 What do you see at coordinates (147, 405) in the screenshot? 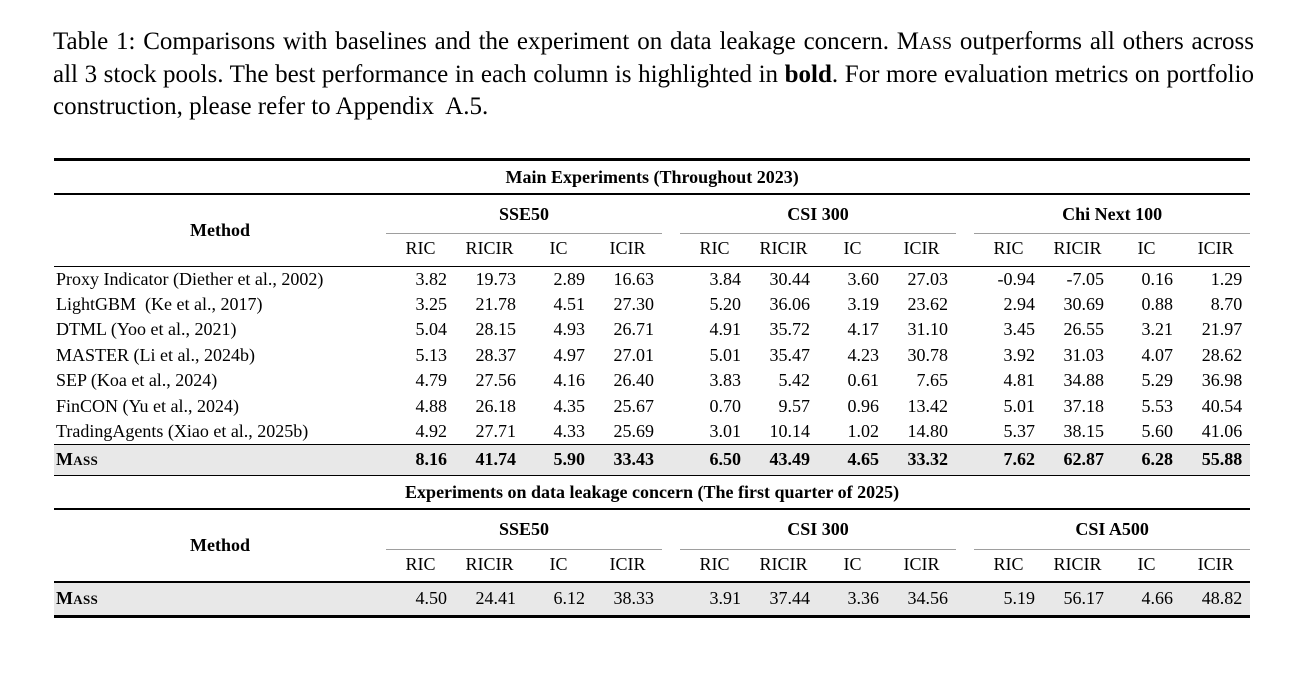
I see `method-cell: FinCON (Yu et al., 2024)` at bounding box center [147, 405].